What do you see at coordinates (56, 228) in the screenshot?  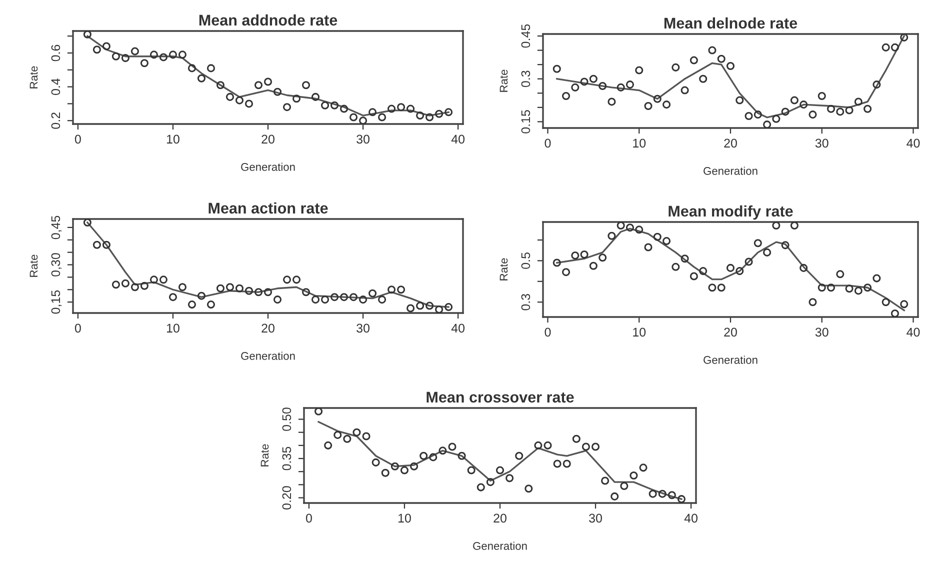 I see `y-tick-label: 0,45` at bounding box center [56, 228].